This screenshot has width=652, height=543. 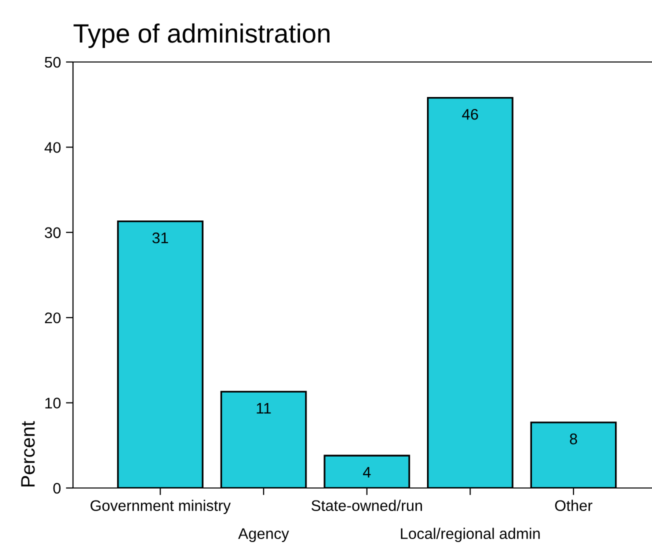 I want to click on y-axis-title: Percent, so click(x=28, y=453).